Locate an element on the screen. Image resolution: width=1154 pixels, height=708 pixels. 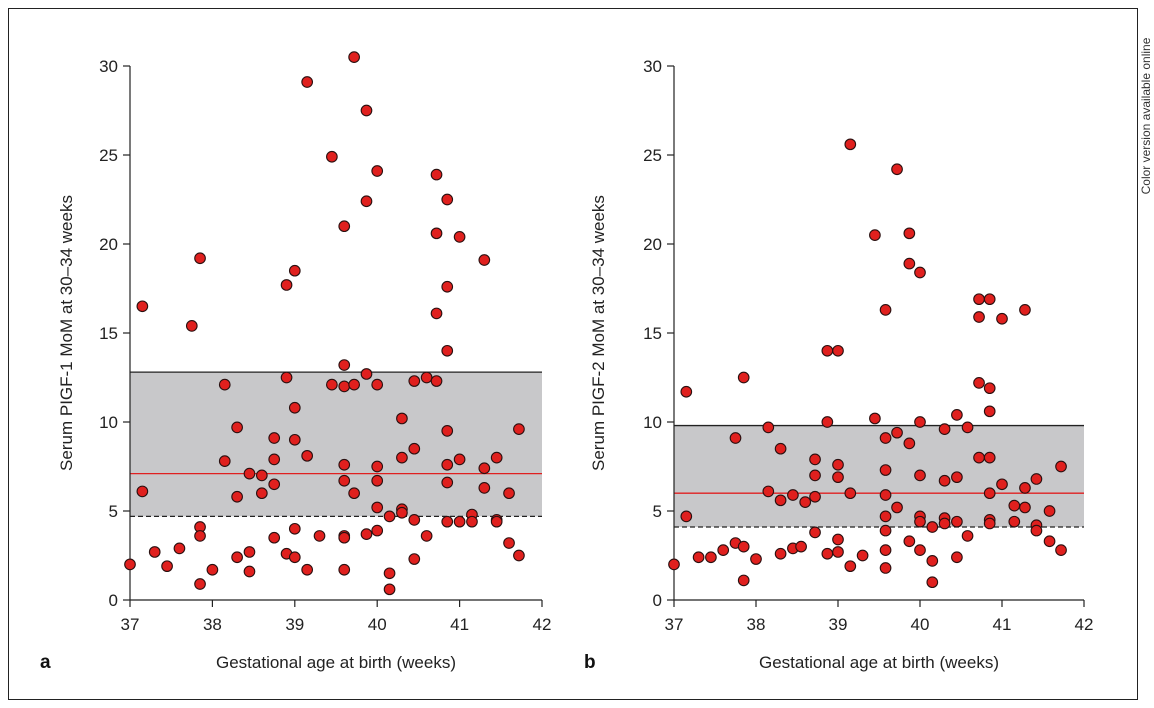
y-tick-label: 30 is located at coordinates (108, 66).